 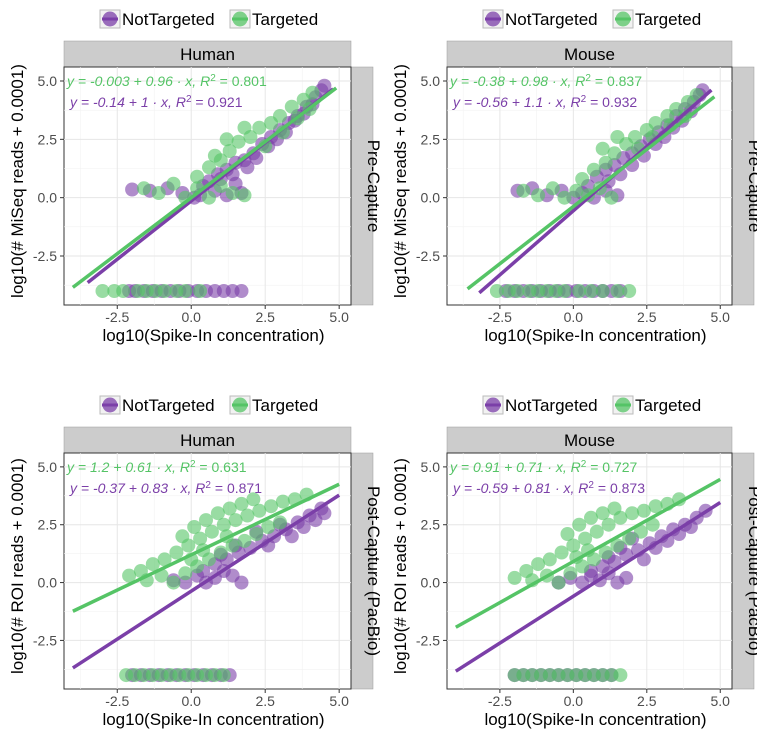 I want to click on facet-strip-top, so click(x=589, y=440).